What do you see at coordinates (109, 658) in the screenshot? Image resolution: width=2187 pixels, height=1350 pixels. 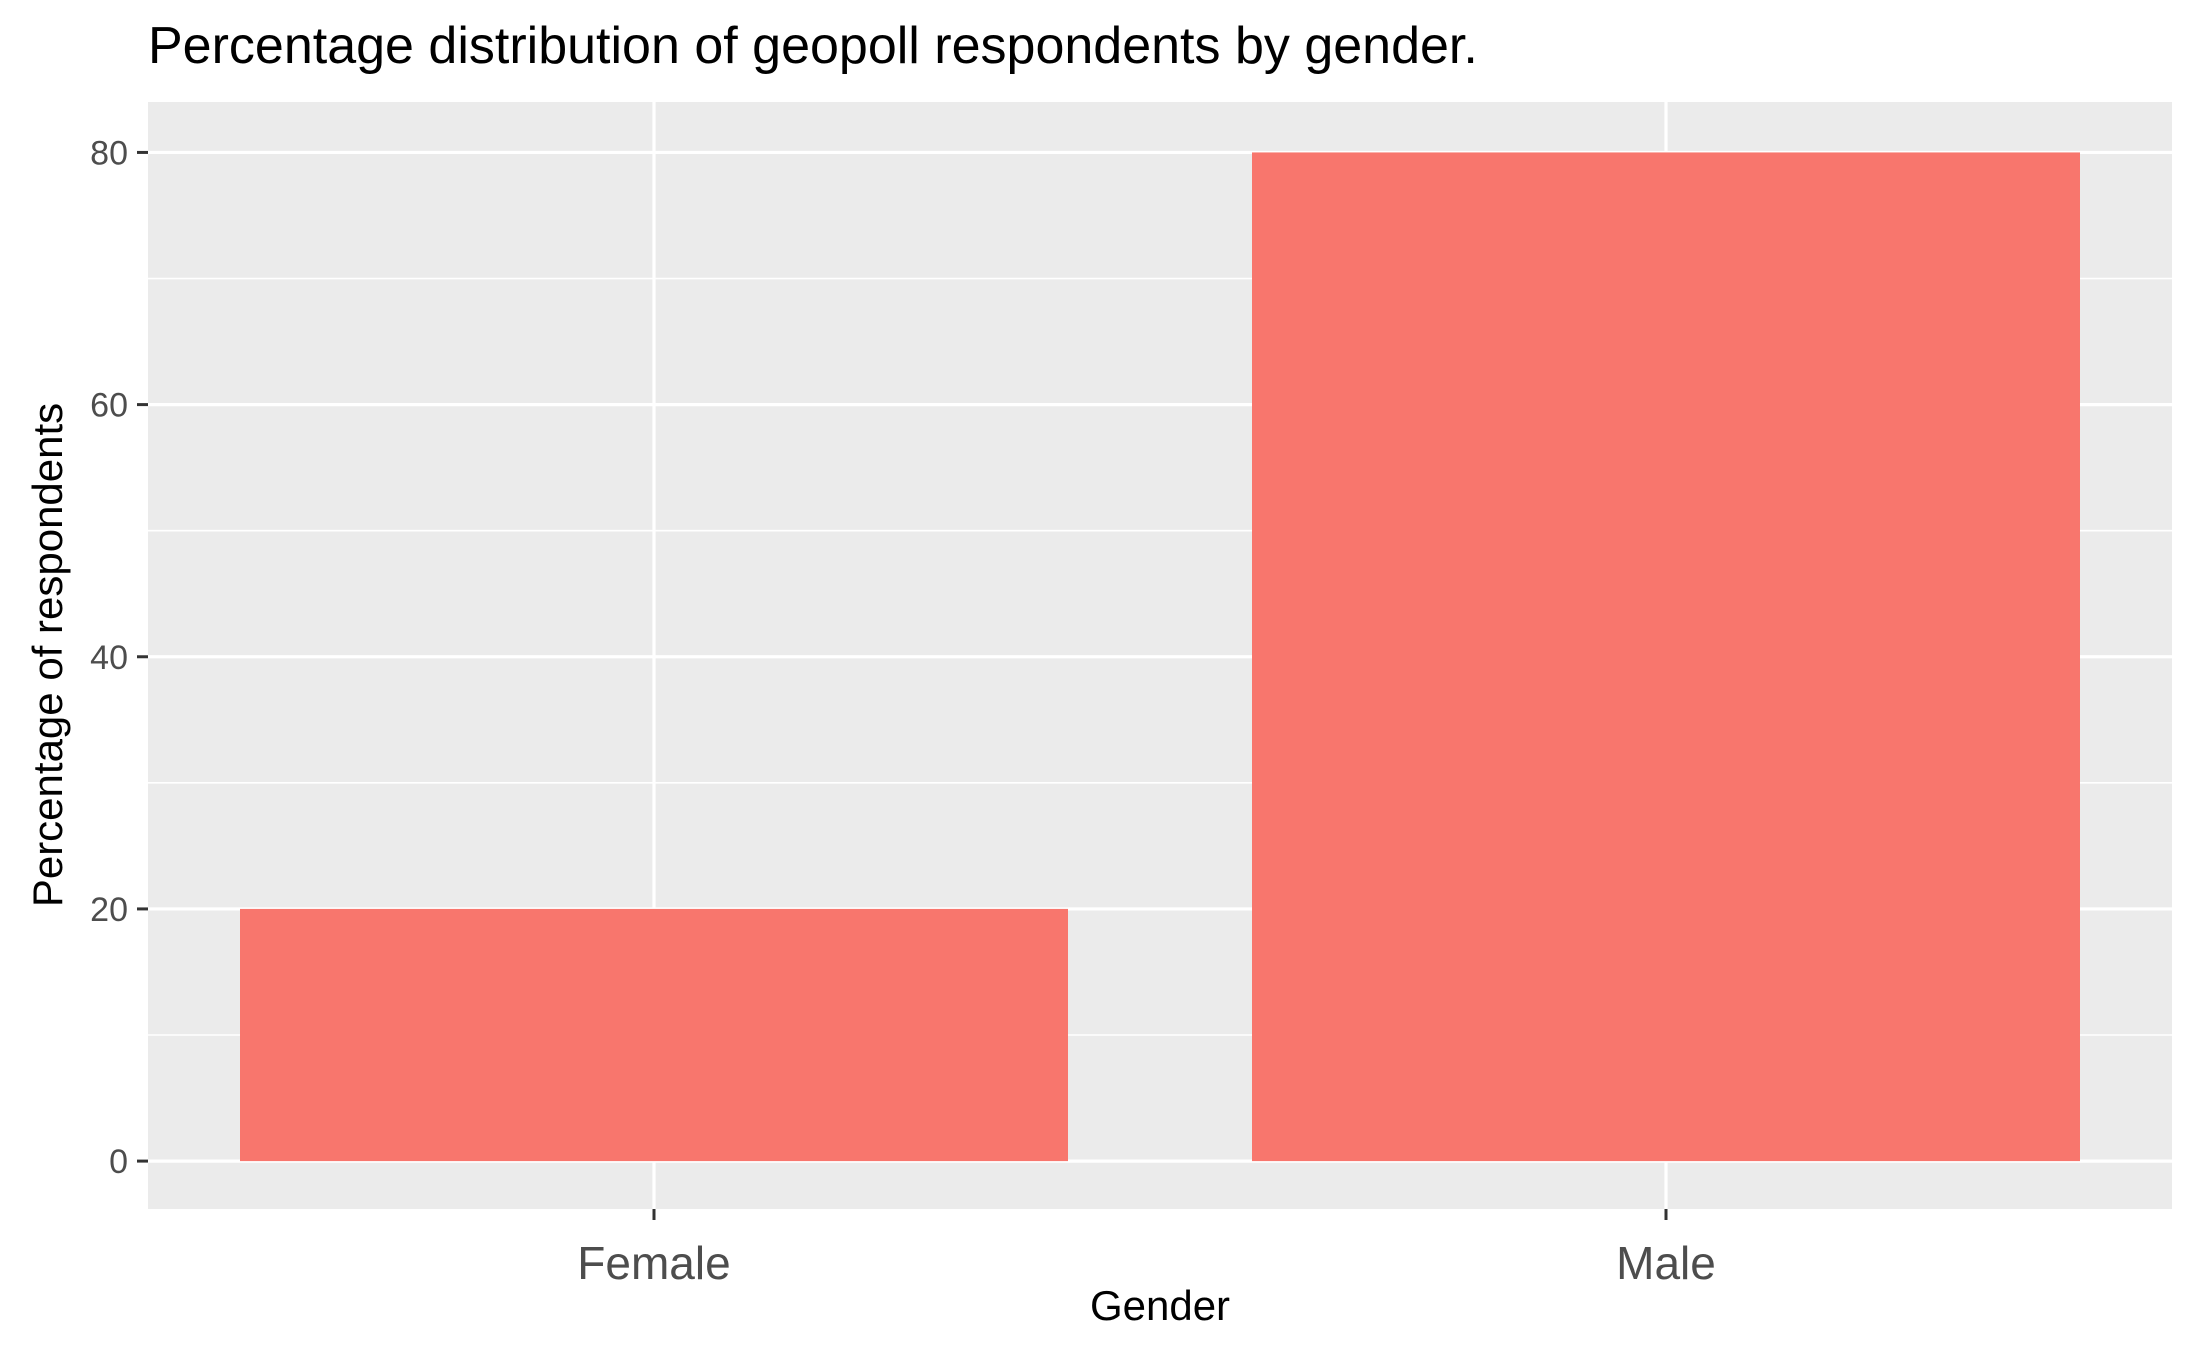 I see `y-tick-label: 40` at bounding box center [109, 658].